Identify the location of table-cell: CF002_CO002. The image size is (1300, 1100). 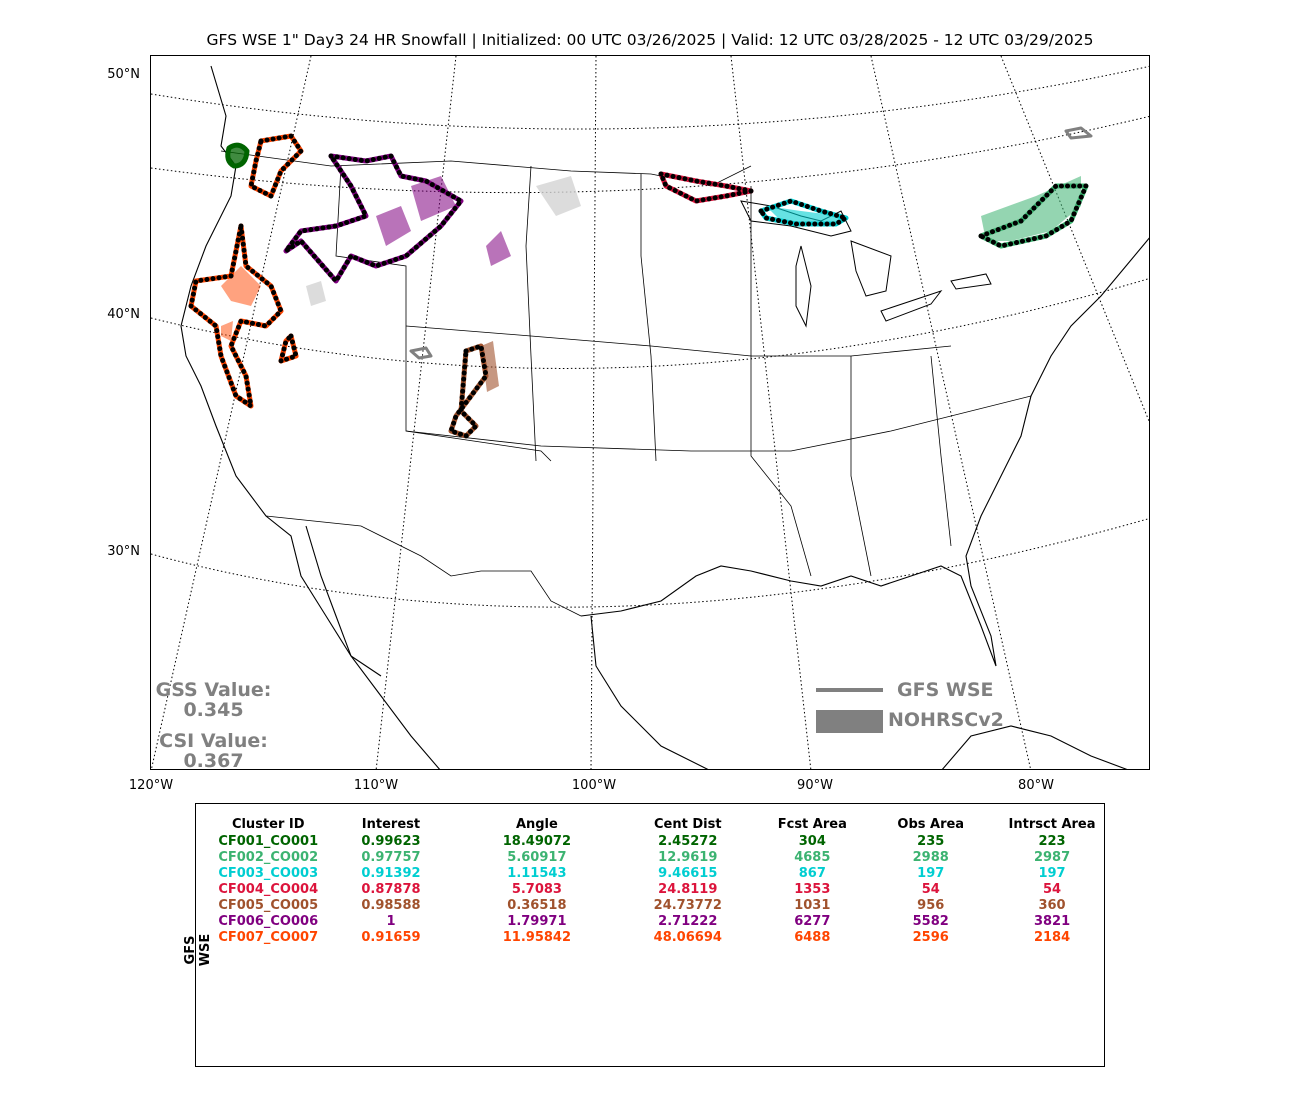
(268, 857).